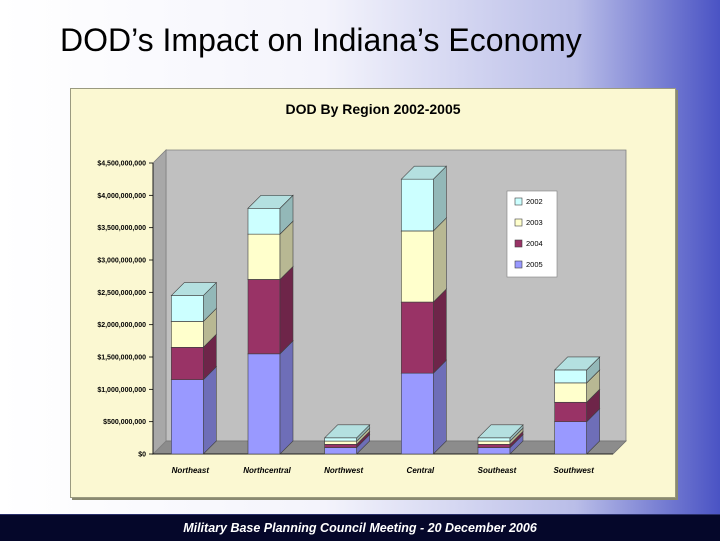 Image resolution: width=720 pixels, height=541 pixels. I want to click on chart-title: DOD By Region 2002-2005, so click(372, 109).